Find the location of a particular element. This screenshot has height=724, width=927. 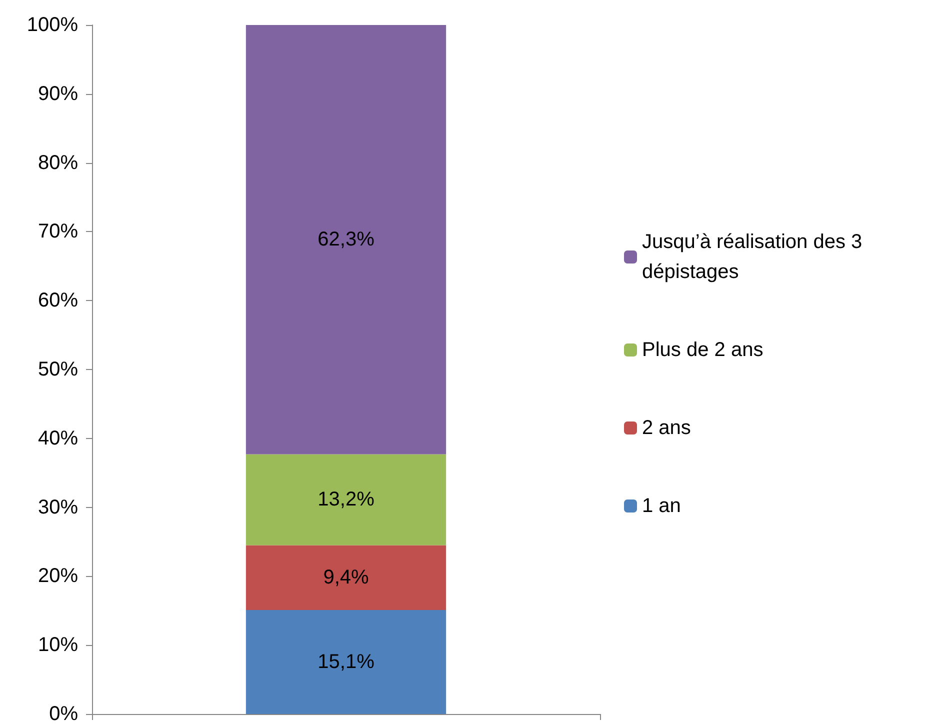

data-label: 13,2% is located at coordinates (346, 499).